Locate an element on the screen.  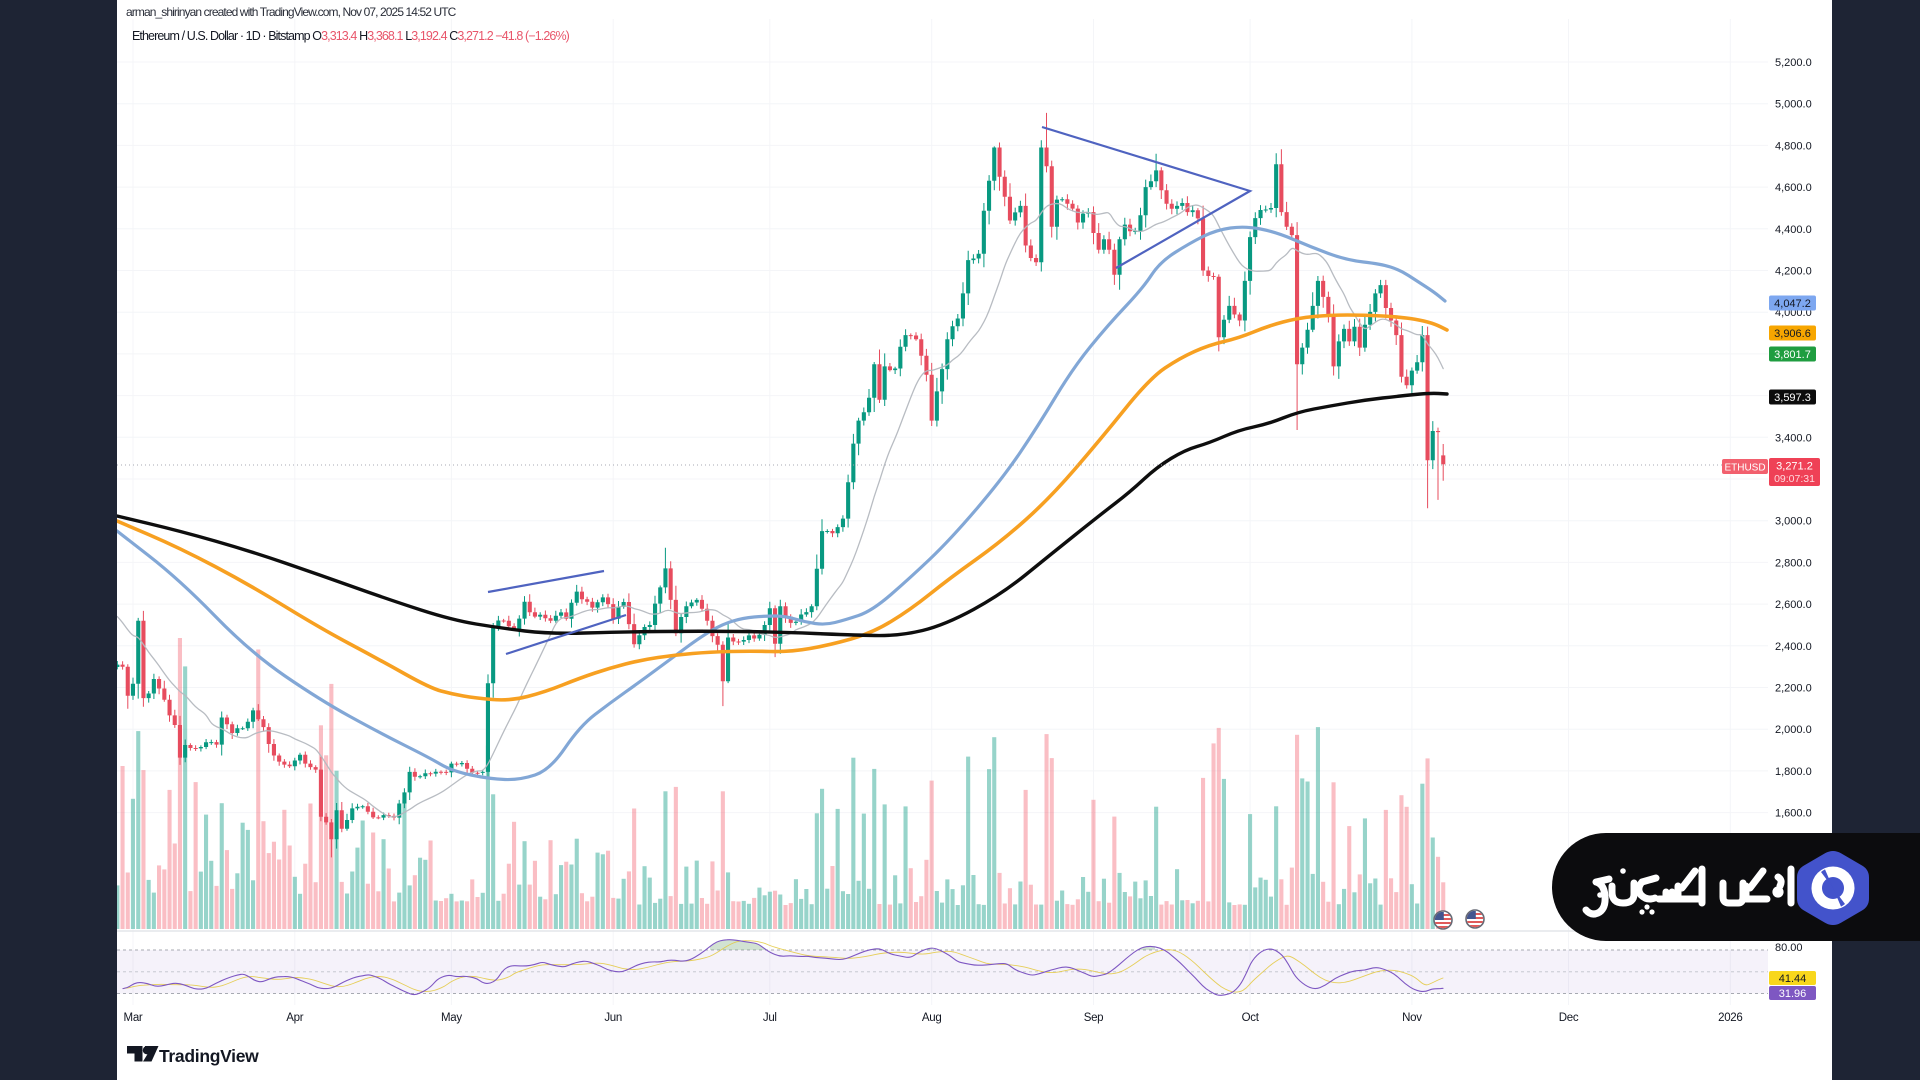
svg-text: 4,800.0 is located at coordinates (1793, 146).